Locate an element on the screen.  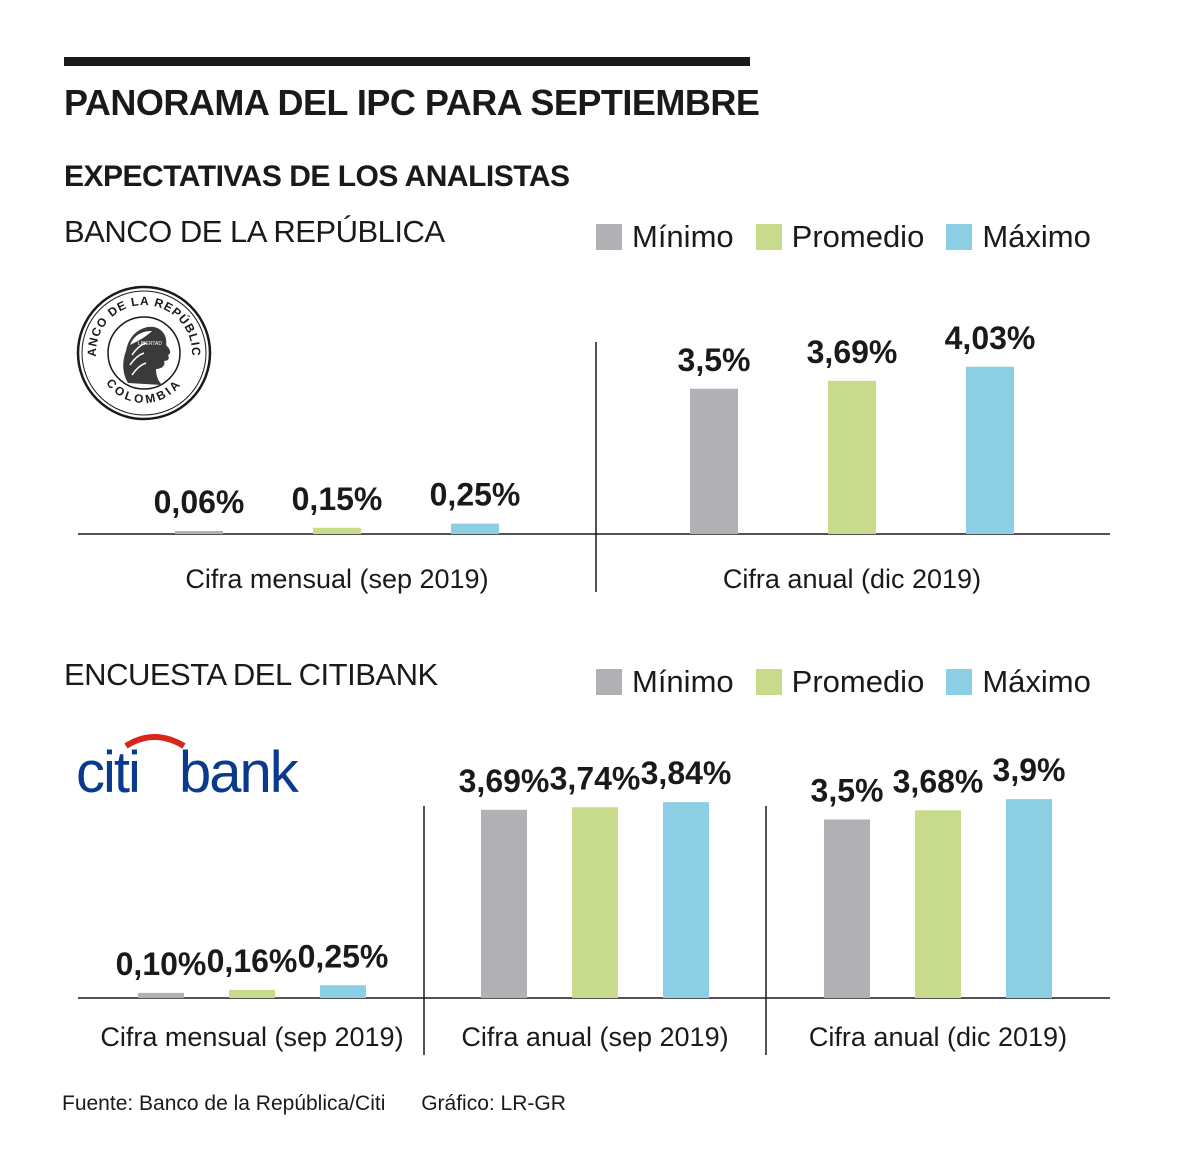
legend-item-promedio-2: Promedio is located at coordinates (840, 682).